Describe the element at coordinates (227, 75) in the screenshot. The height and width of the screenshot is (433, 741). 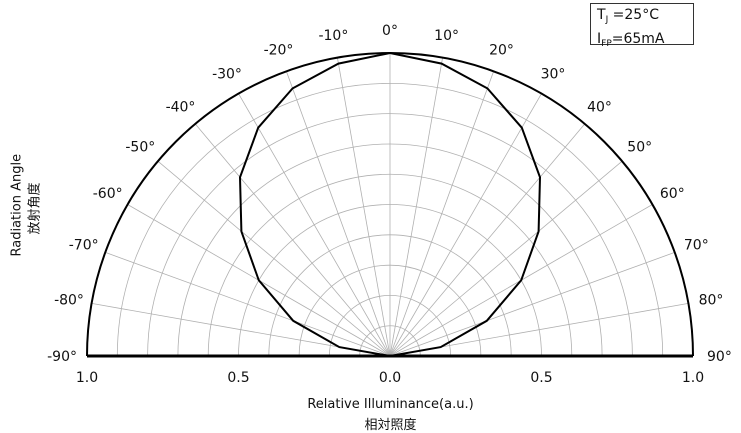
I see `angle-tick-label: -30°` at that location.